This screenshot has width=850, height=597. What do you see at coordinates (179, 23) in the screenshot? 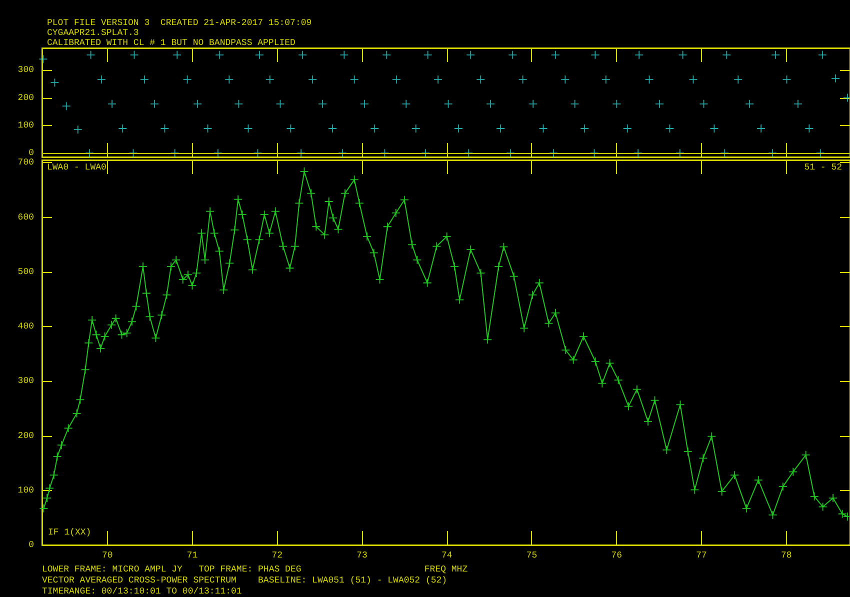
I see `chart-title: PLOT FILE VERSION 3 CREATED 21-APR-2017 15:07:09` at bounding box center [179, 23].